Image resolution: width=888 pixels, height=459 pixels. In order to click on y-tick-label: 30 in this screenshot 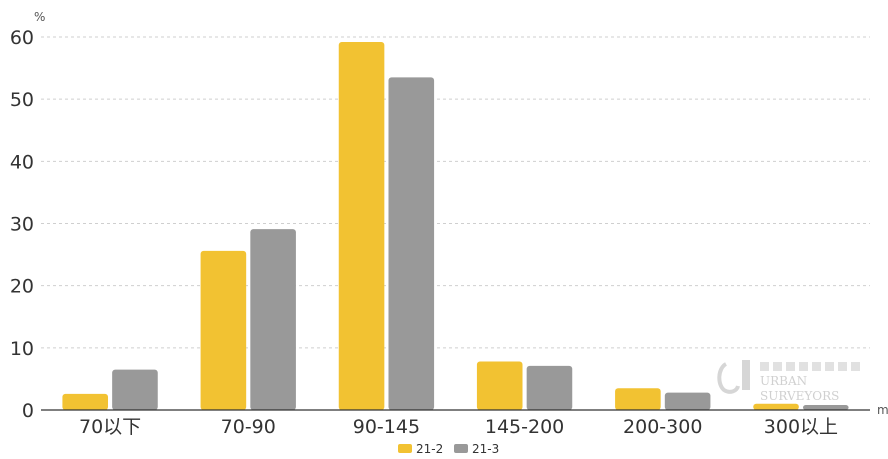, I will do `click(22, 225)`.